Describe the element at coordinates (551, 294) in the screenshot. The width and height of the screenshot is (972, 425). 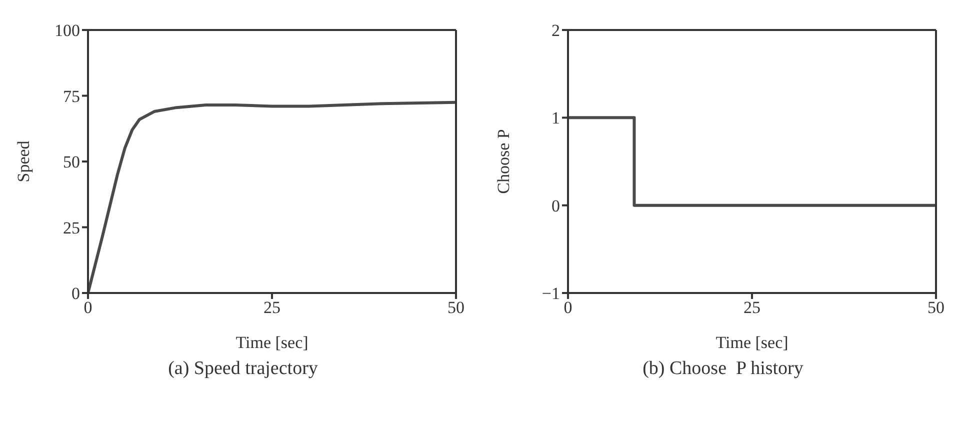
I see `y-tick-label: −1` at that location.